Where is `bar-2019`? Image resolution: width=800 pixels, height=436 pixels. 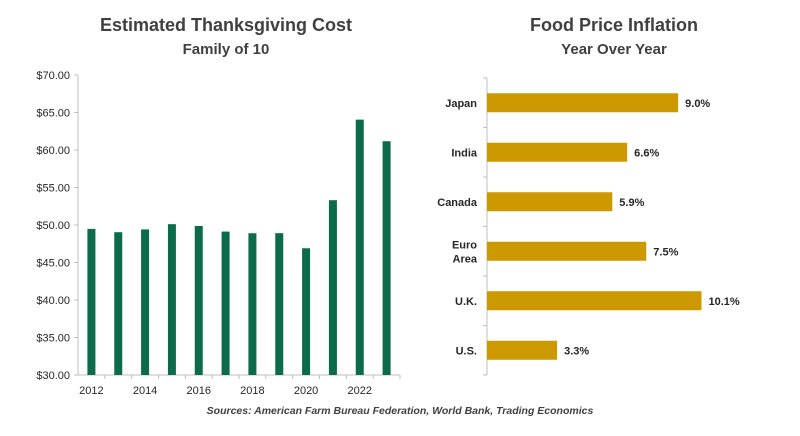
bar-2019 is located at coordinates (279, 304).